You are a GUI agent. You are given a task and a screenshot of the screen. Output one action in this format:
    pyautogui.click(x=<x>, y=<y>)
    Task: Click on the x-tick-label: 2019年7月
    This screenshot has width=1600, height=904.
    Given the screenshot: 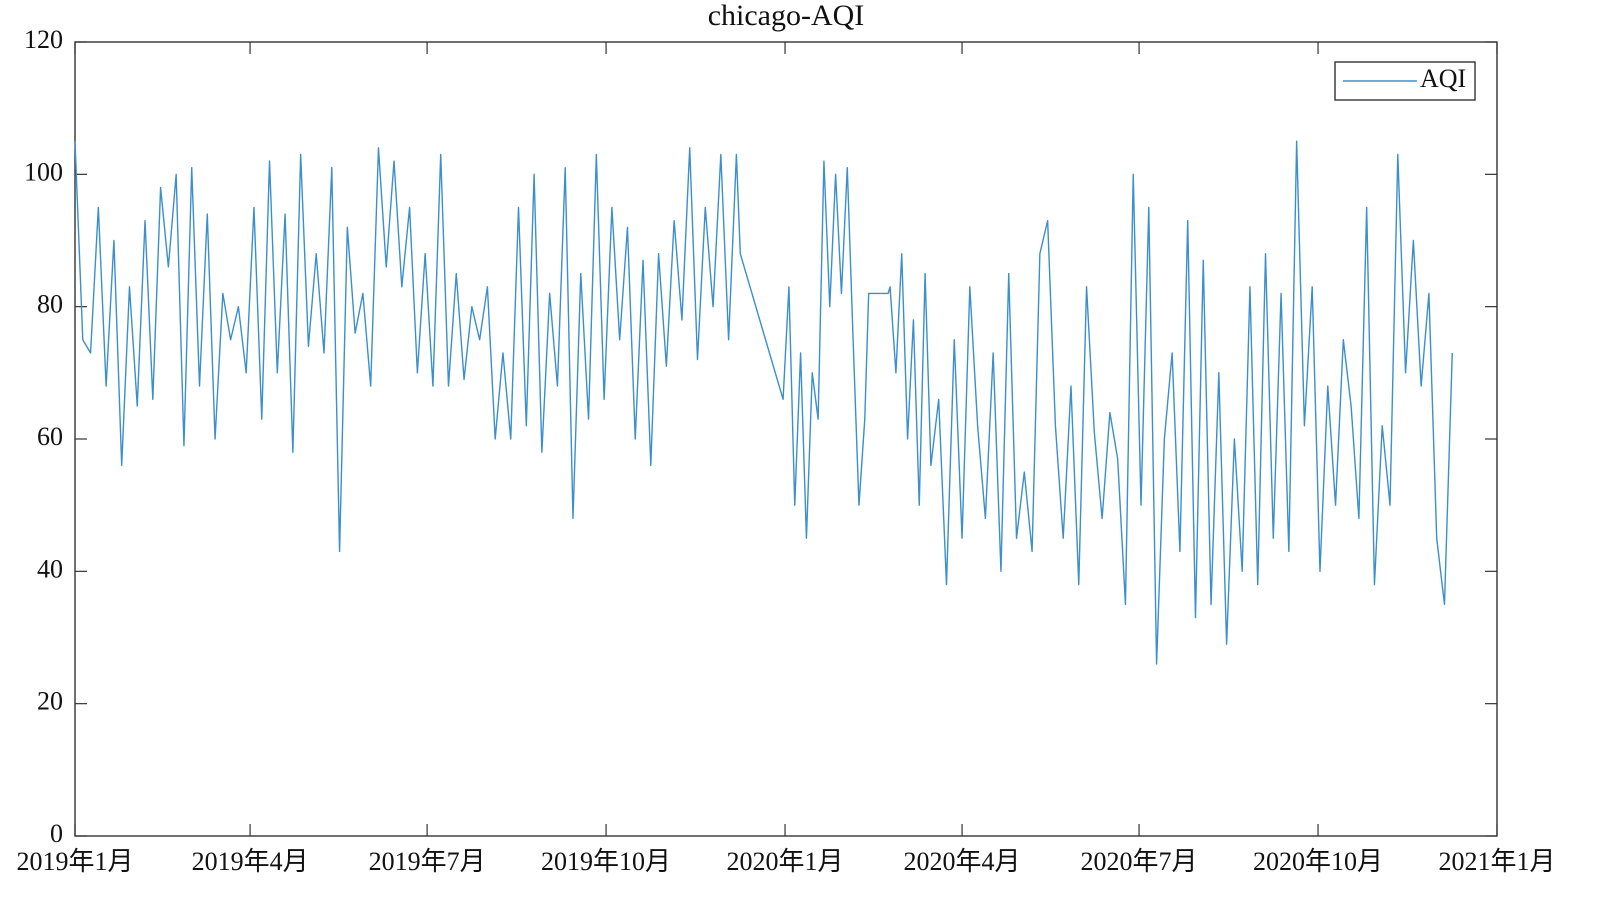 What is the action you would take?
    pyautogui.click(x=427, y=861)
    